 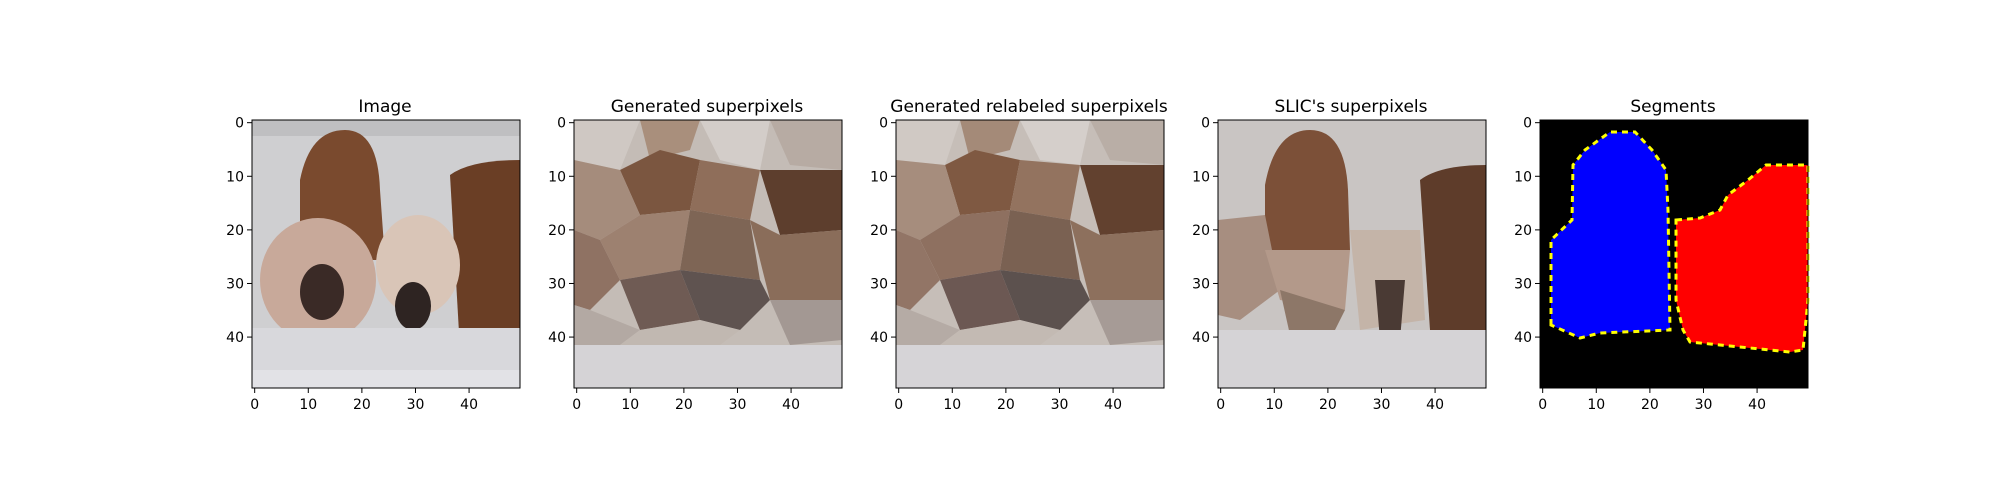 I want to click on panel-generated-superpixels: Generated superpixels, so click(x=708, y=243).